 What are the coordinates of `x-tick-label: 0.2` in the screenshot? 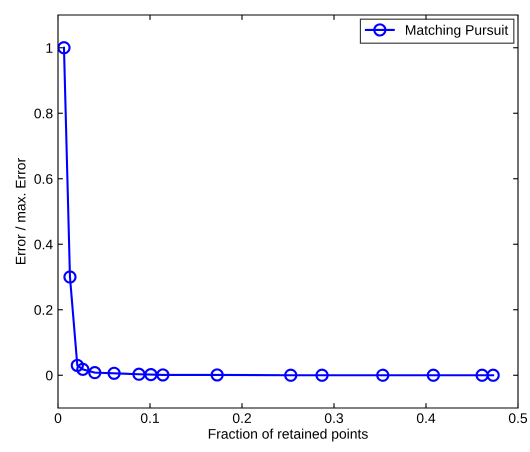 It's located at (241, 418).